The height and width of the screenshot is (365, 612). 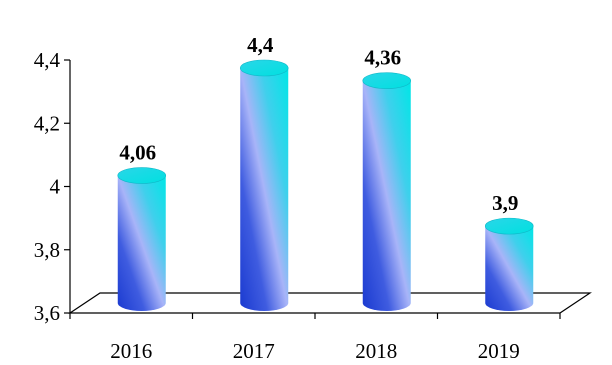 What do you see at coordinates (47, 313) in the screenshot?
I see `y-tick-label: 3,6` at bounding box center [47, 313].